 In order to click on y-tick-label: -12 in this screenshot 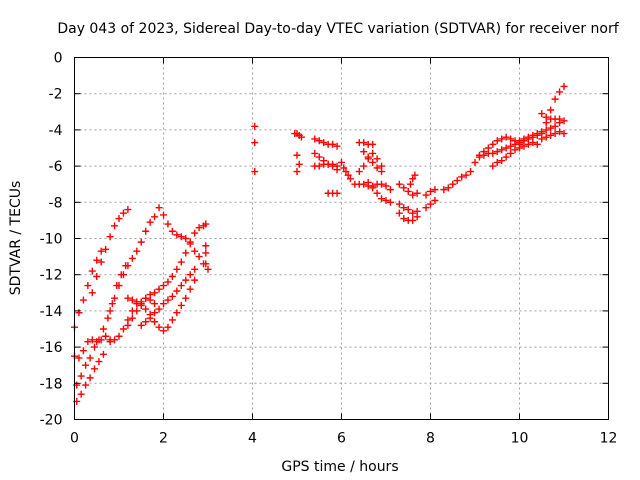, I will do `click(51, 276)`.